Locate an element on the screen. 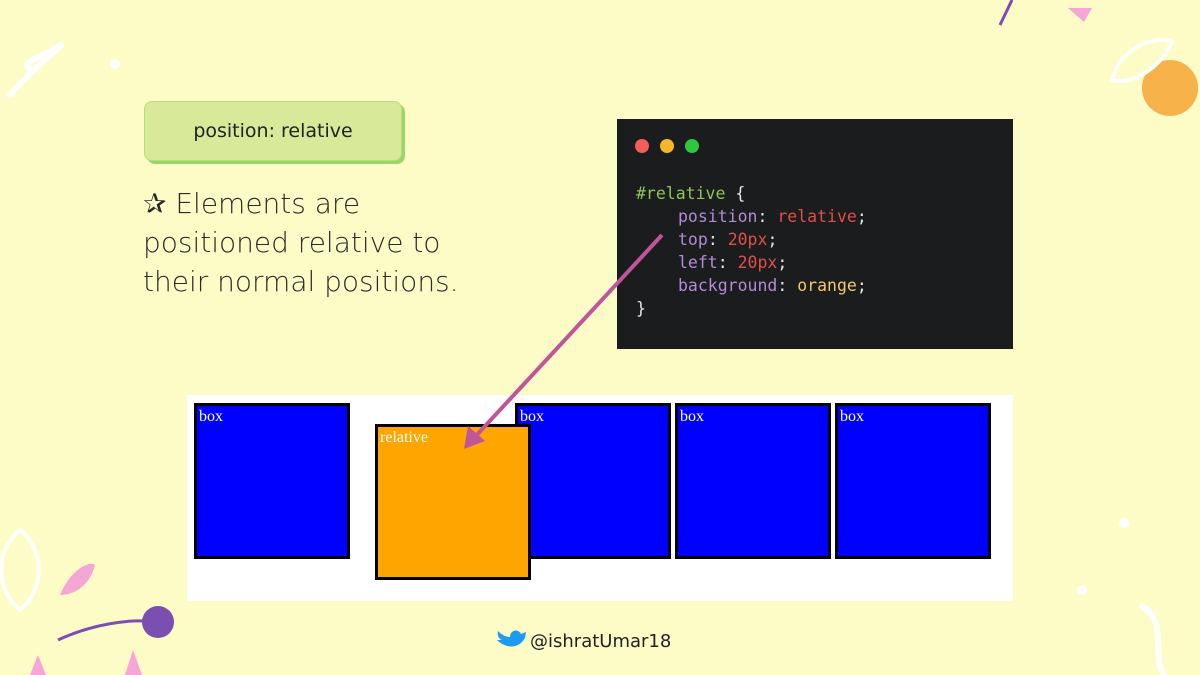  code-line: top: 20px; is located at coordinates (751, 239).